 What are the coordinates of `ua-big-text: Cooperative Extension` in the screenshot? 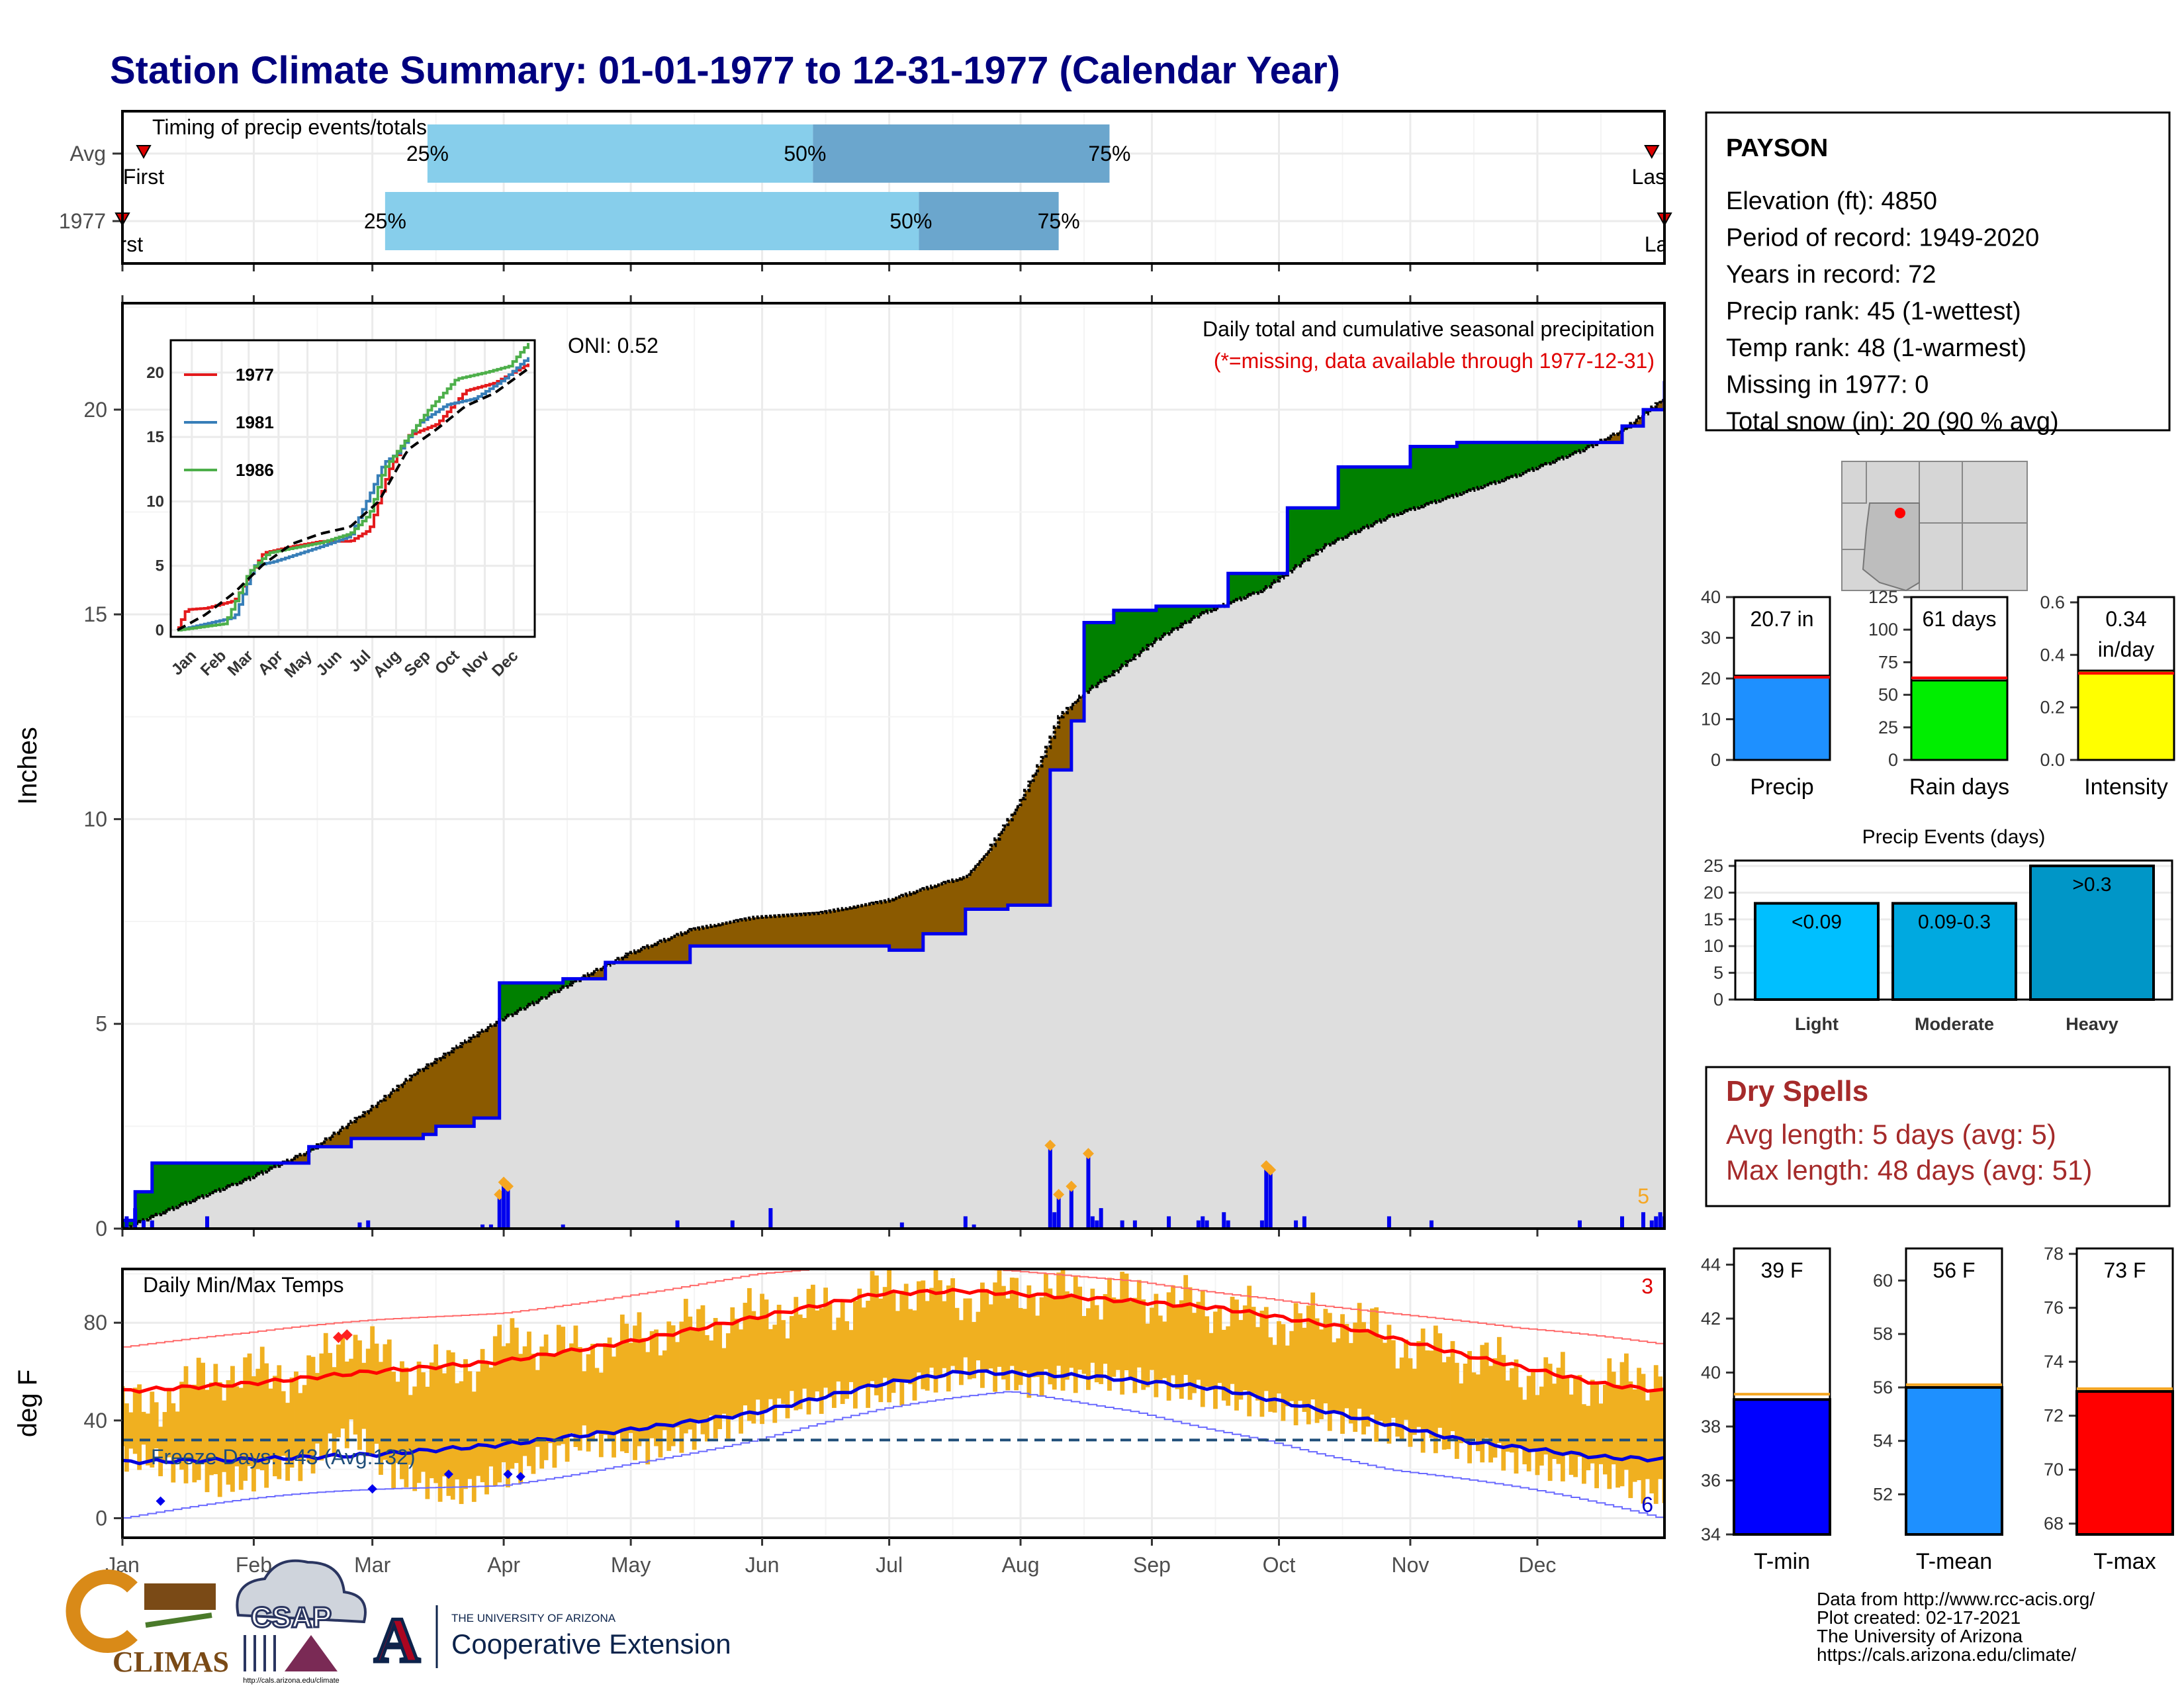 It's located at (591, 1644).